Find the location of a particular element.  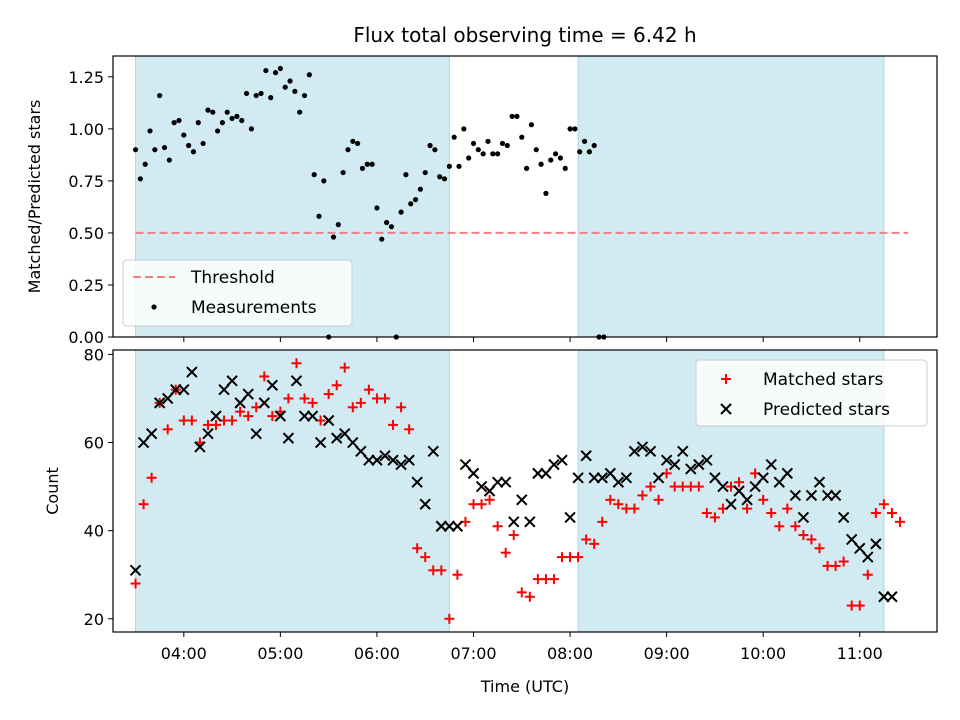

chart-title: Flux total observing time = 6.42 h is located at coordinates (524, 35).